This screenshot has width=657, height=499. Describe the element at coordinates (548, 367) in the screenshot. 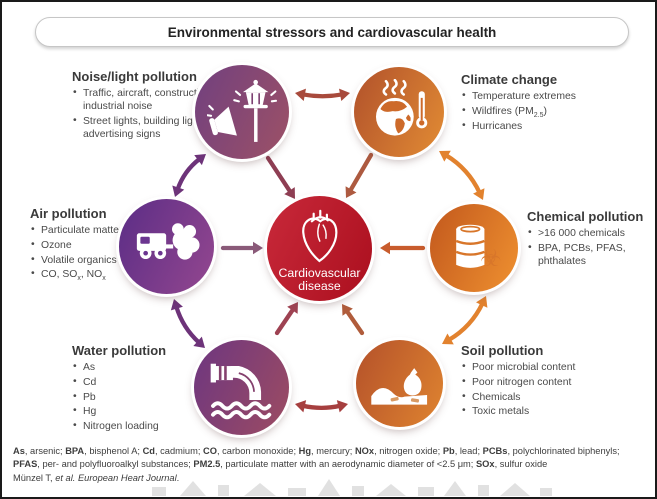

I see `bullet-item: Poor microbial content` at that location.